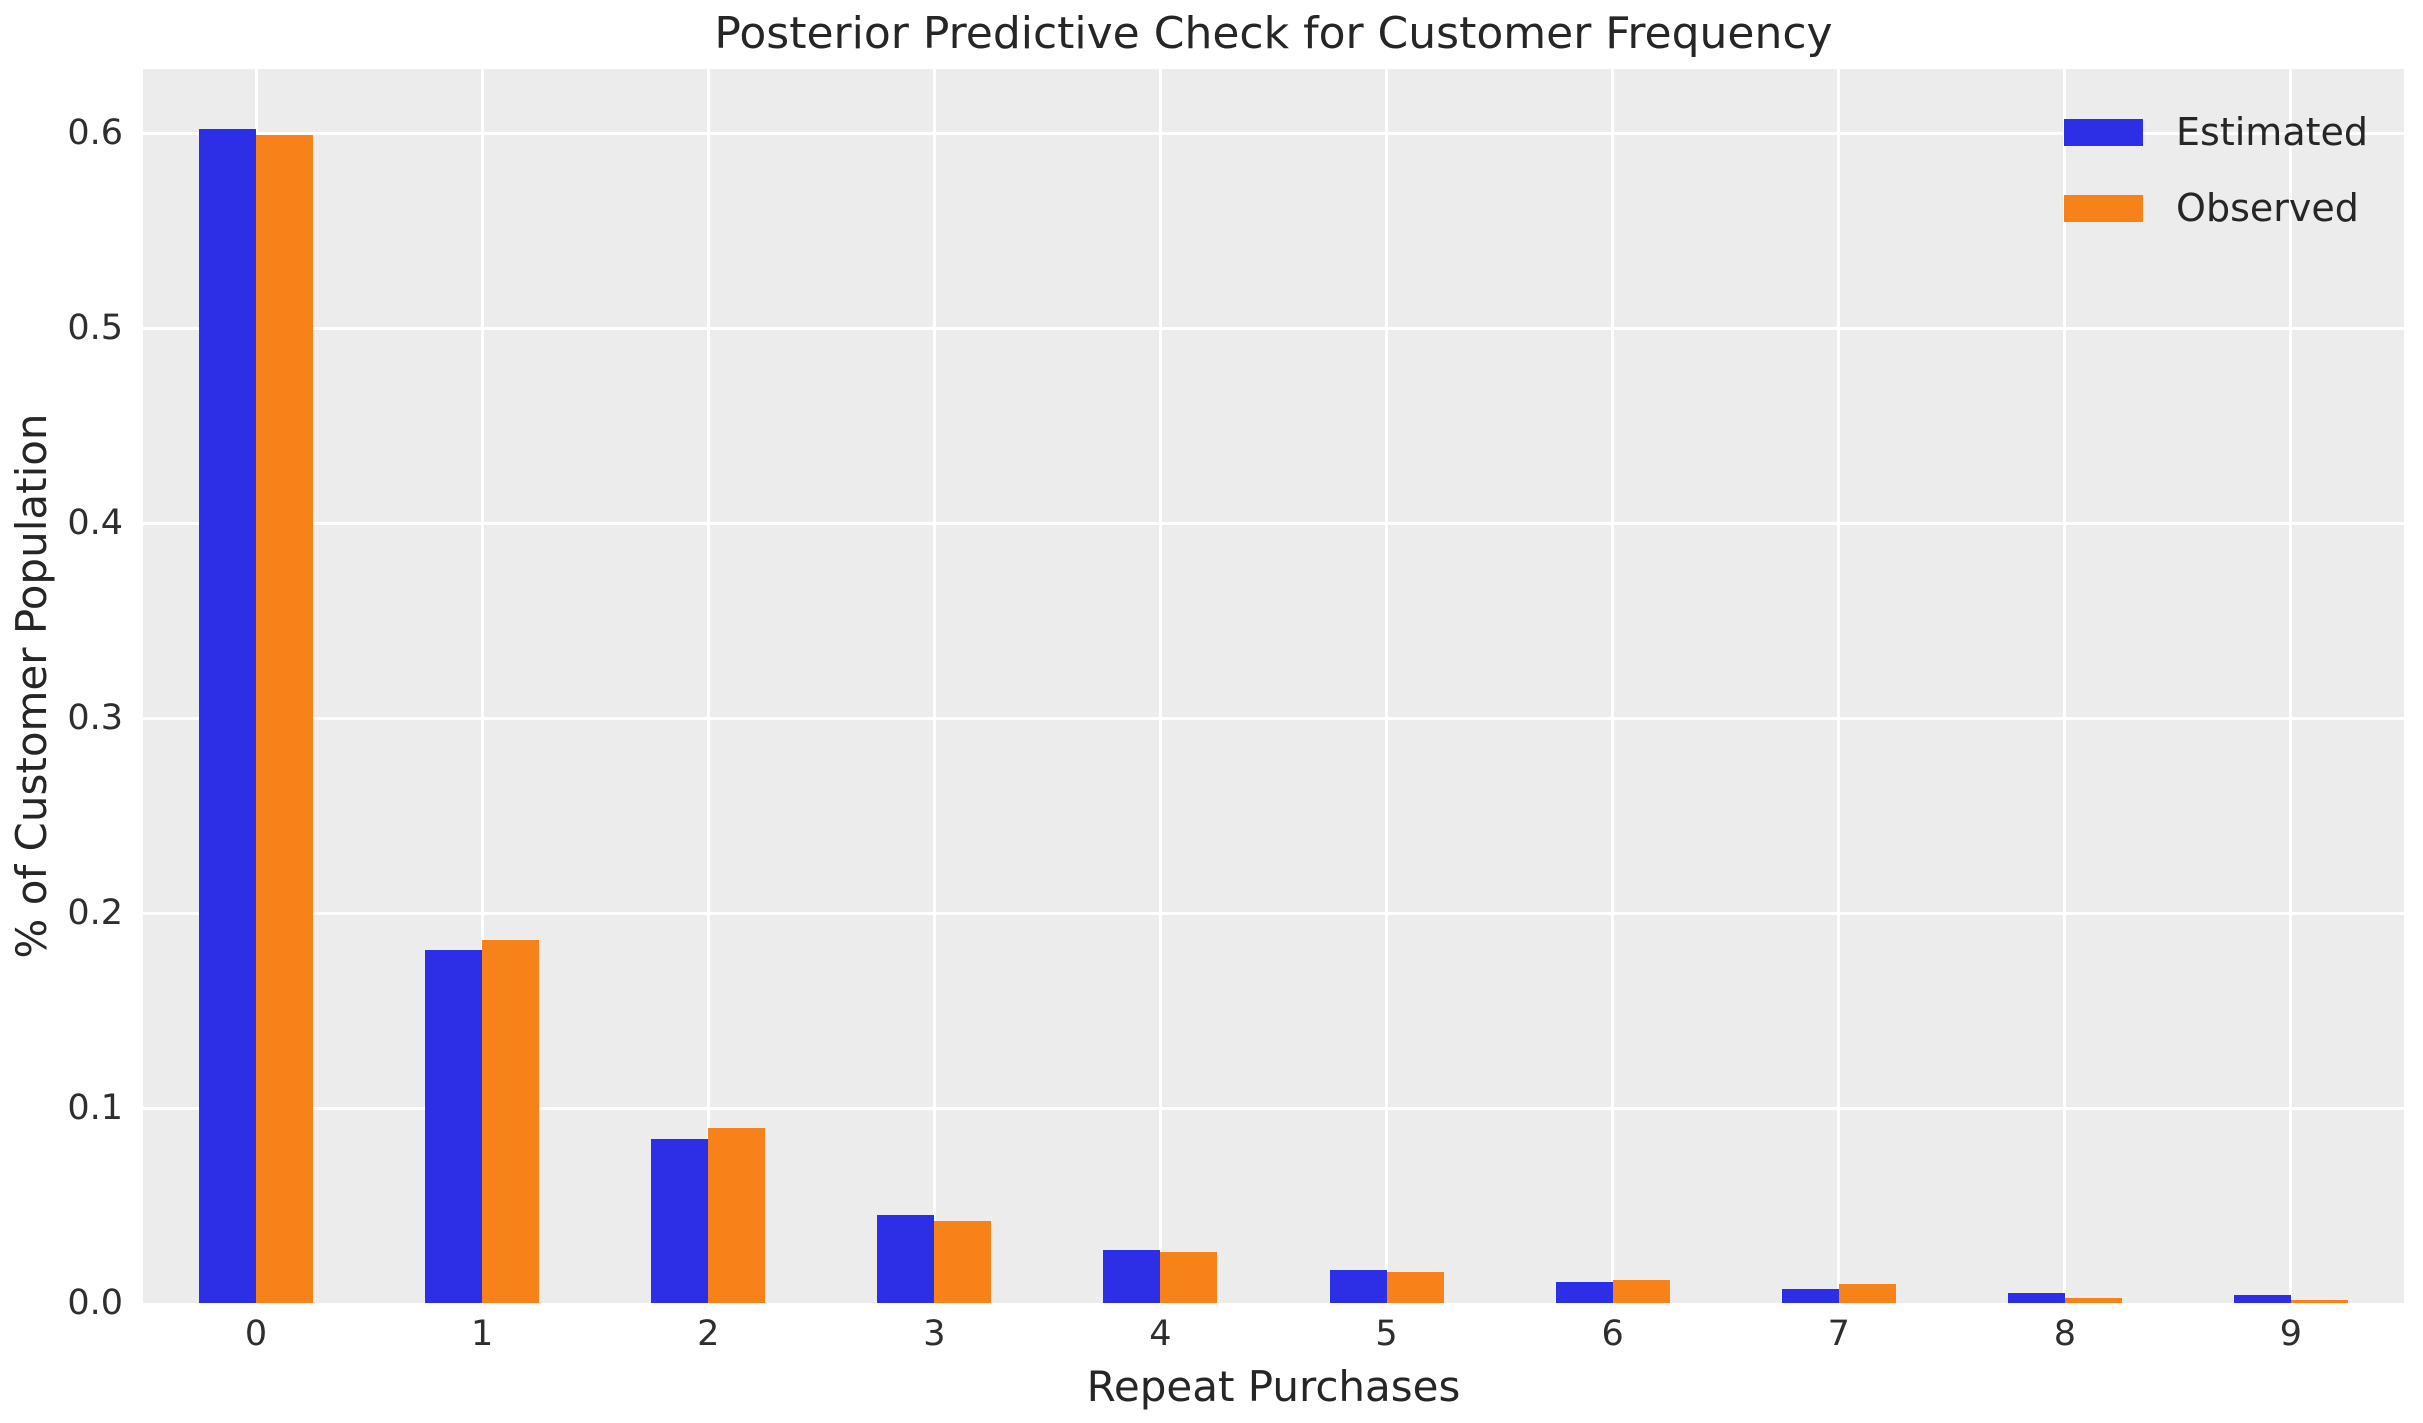  I want to click on x-tick-label: 4, so click(1160, 1334).